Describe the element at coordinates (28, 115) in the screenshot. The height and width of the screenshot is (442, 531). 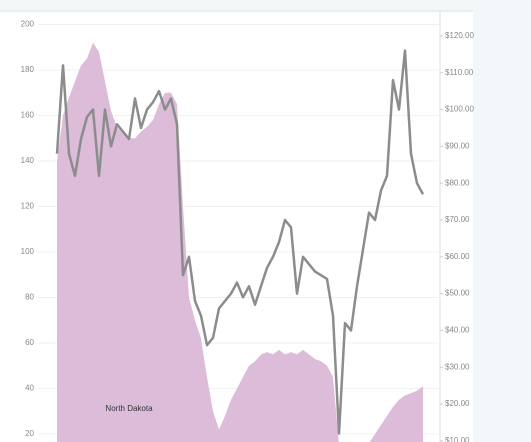
I see `y-tick-label: 160` at that location.